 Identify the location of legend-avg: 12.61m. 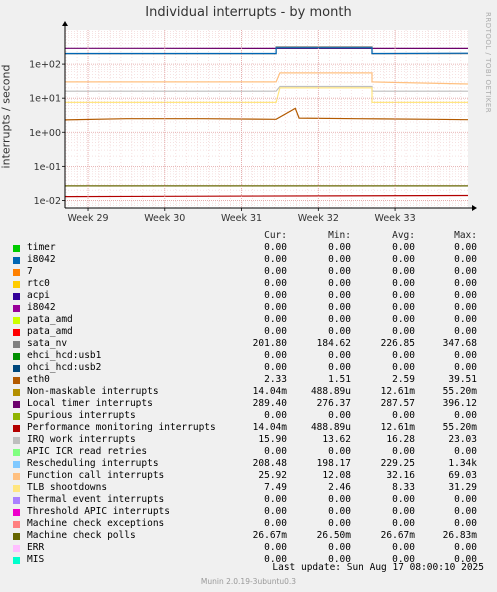
(397, 391).